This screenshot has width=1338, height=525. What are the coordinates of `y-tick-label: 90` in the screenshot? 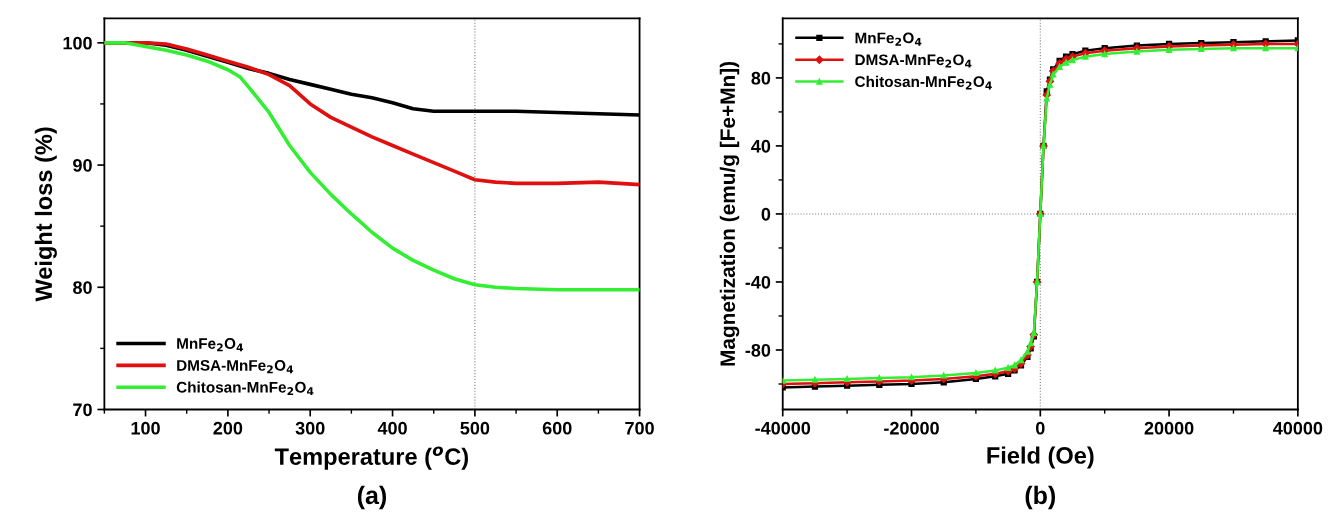 It's located at (82, 165).